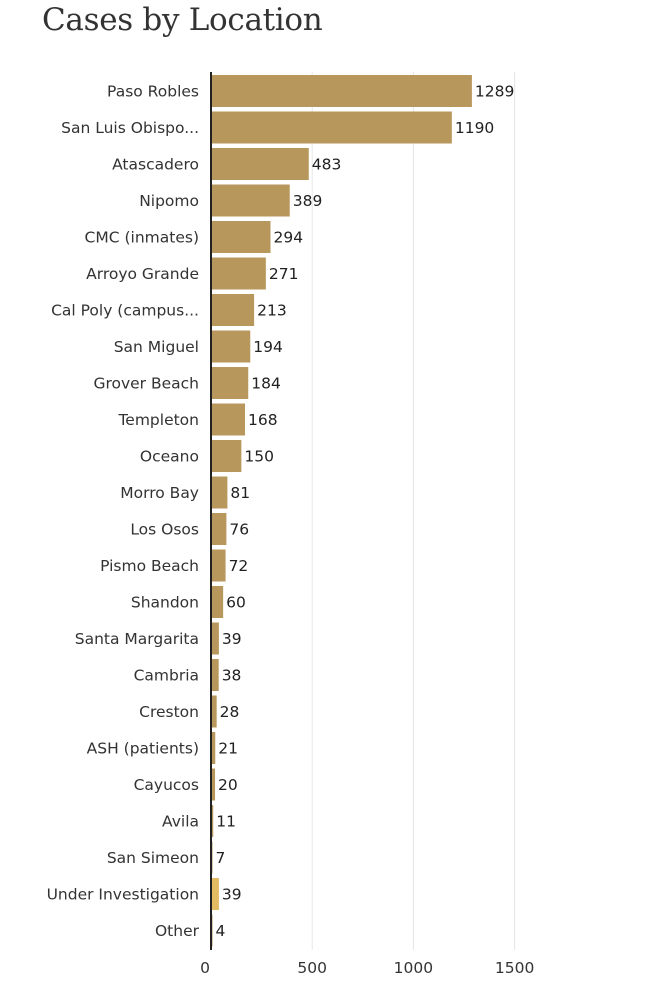  I want to click on category-label: Santa Margarita, so click(137, 639).